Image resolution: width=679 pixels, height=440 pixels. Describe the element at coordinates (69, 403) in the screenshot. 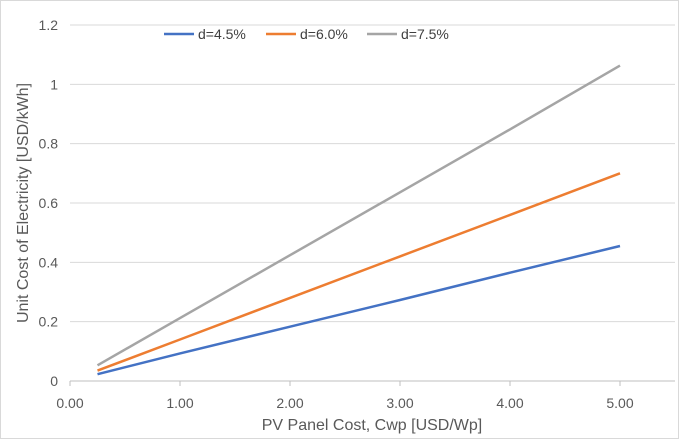

I see `x-tick-label: 0.00` at that location.